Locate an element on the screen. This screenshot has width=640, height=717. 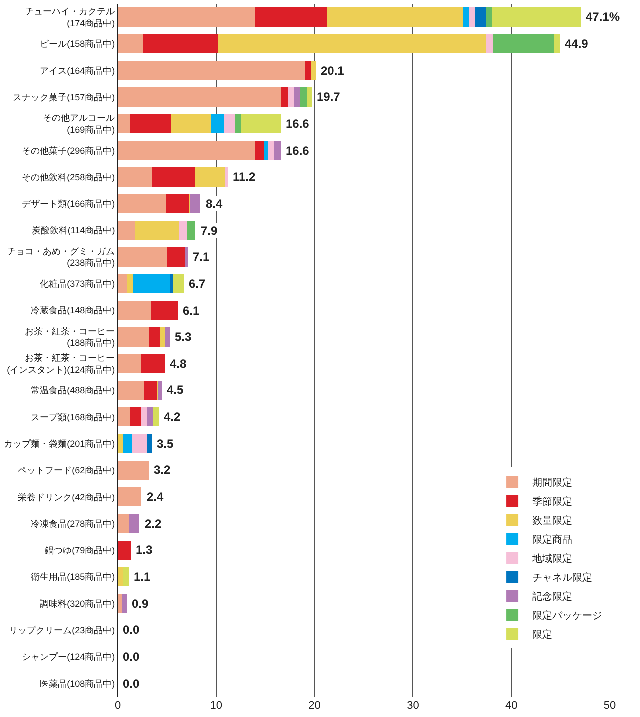
total-label: 1.3 is located at coordinates (145, 550).